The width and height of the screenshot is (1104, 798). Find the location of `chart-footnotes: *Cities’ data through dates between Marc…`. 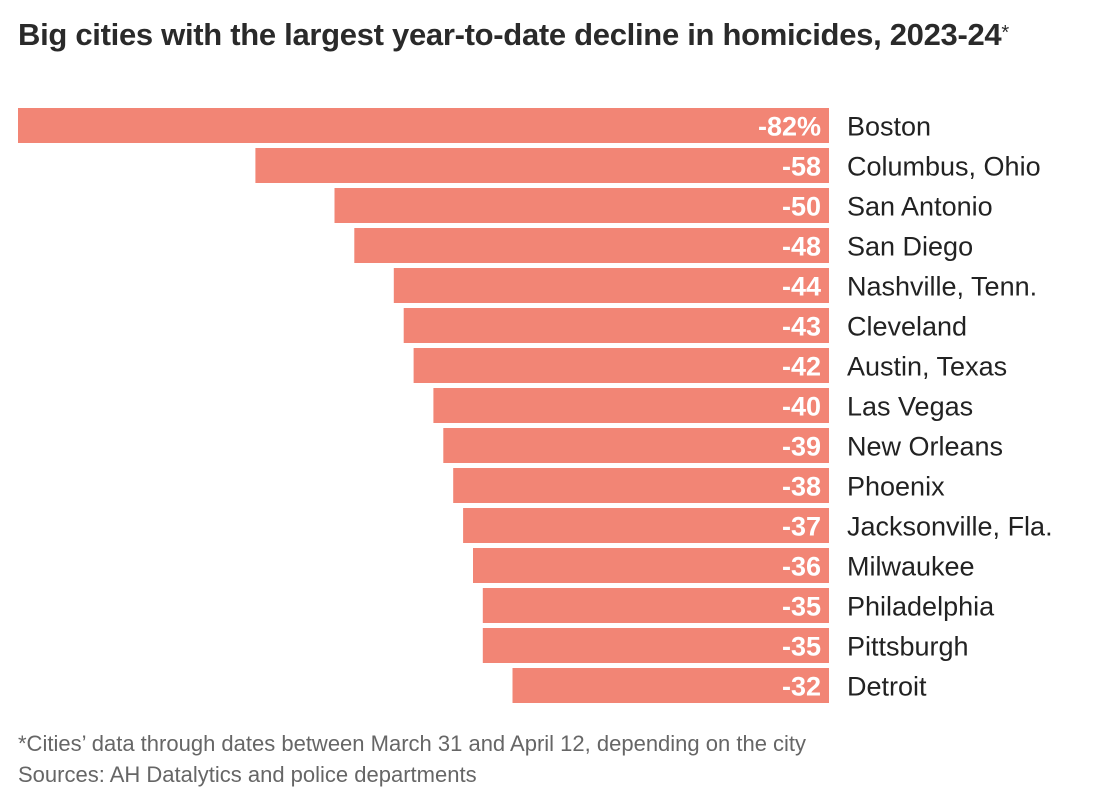

chart-footnotes: *Cities’ data through dates between Marc… is located at coordinates (412, 759).